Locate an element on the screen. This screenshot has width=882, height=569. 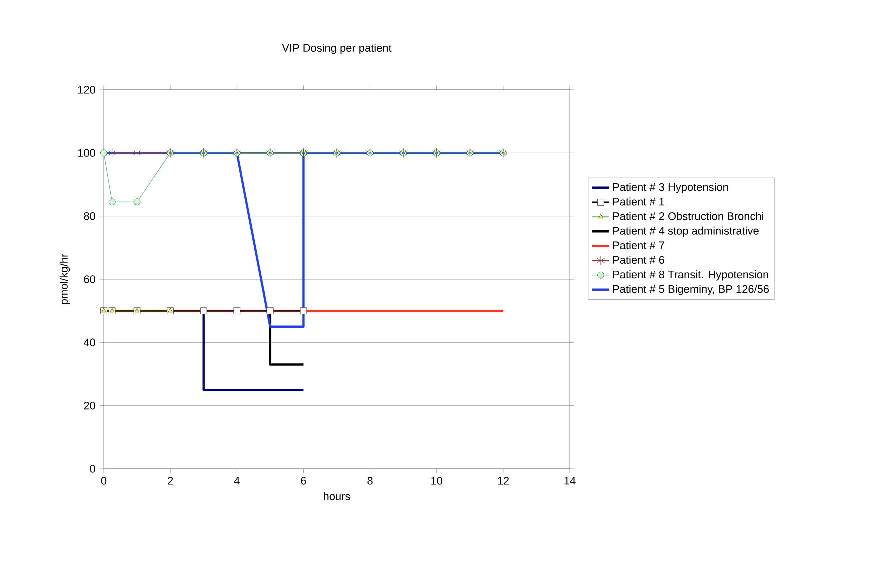
y-tick-label: 120 is located at coordinates (87, 90).